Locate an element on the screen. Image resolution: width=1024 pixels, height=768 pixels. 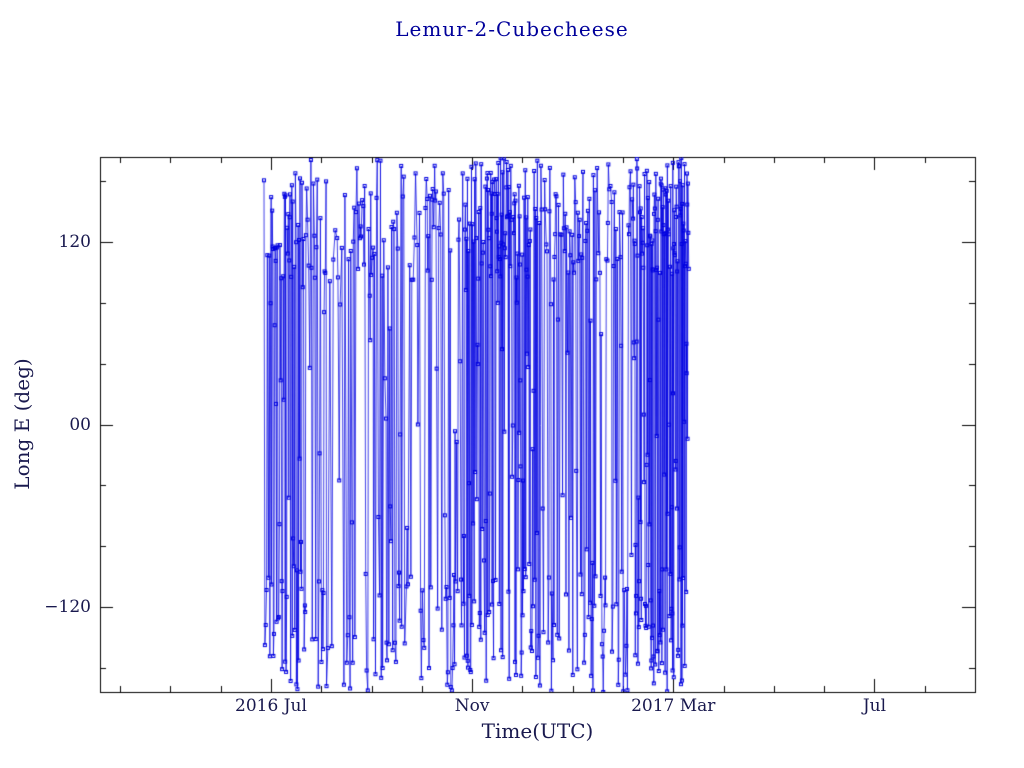
x-tick-label: 2016 Jul is located at coordinates (271, 706).